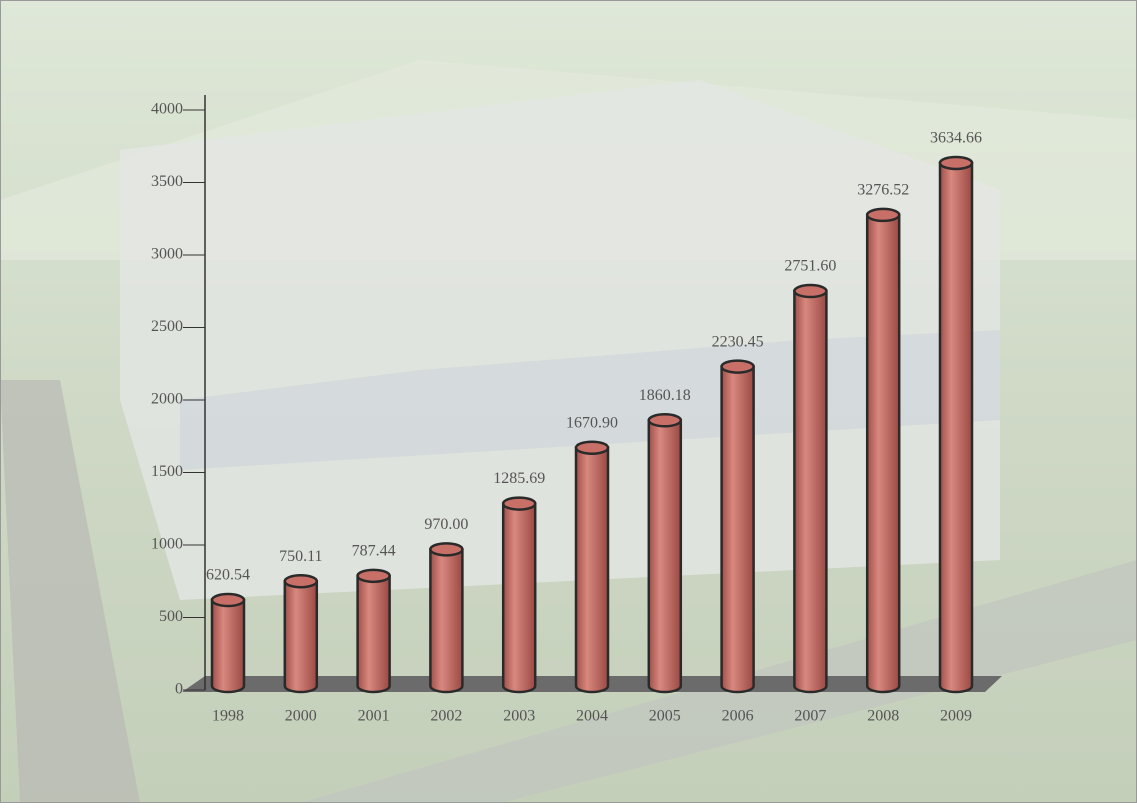 The image size is (1137, 808). Describe the element at coordinates (167, 326) in the screenshot. I see `y-tick-label: 2500` at that location.